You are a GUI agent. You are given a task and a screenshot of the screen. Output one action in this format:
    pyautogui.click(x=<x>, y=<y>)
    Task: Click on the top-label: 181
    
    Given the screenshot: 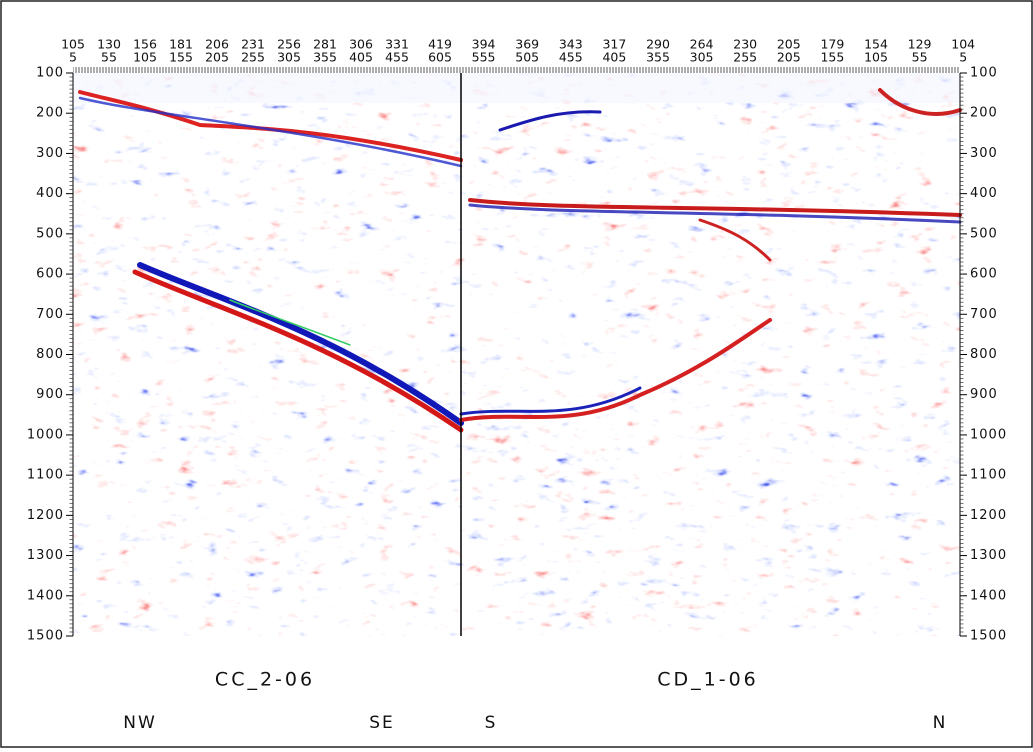 What is the action you would take?
    pyautogui.click(x=181, y=44)
    